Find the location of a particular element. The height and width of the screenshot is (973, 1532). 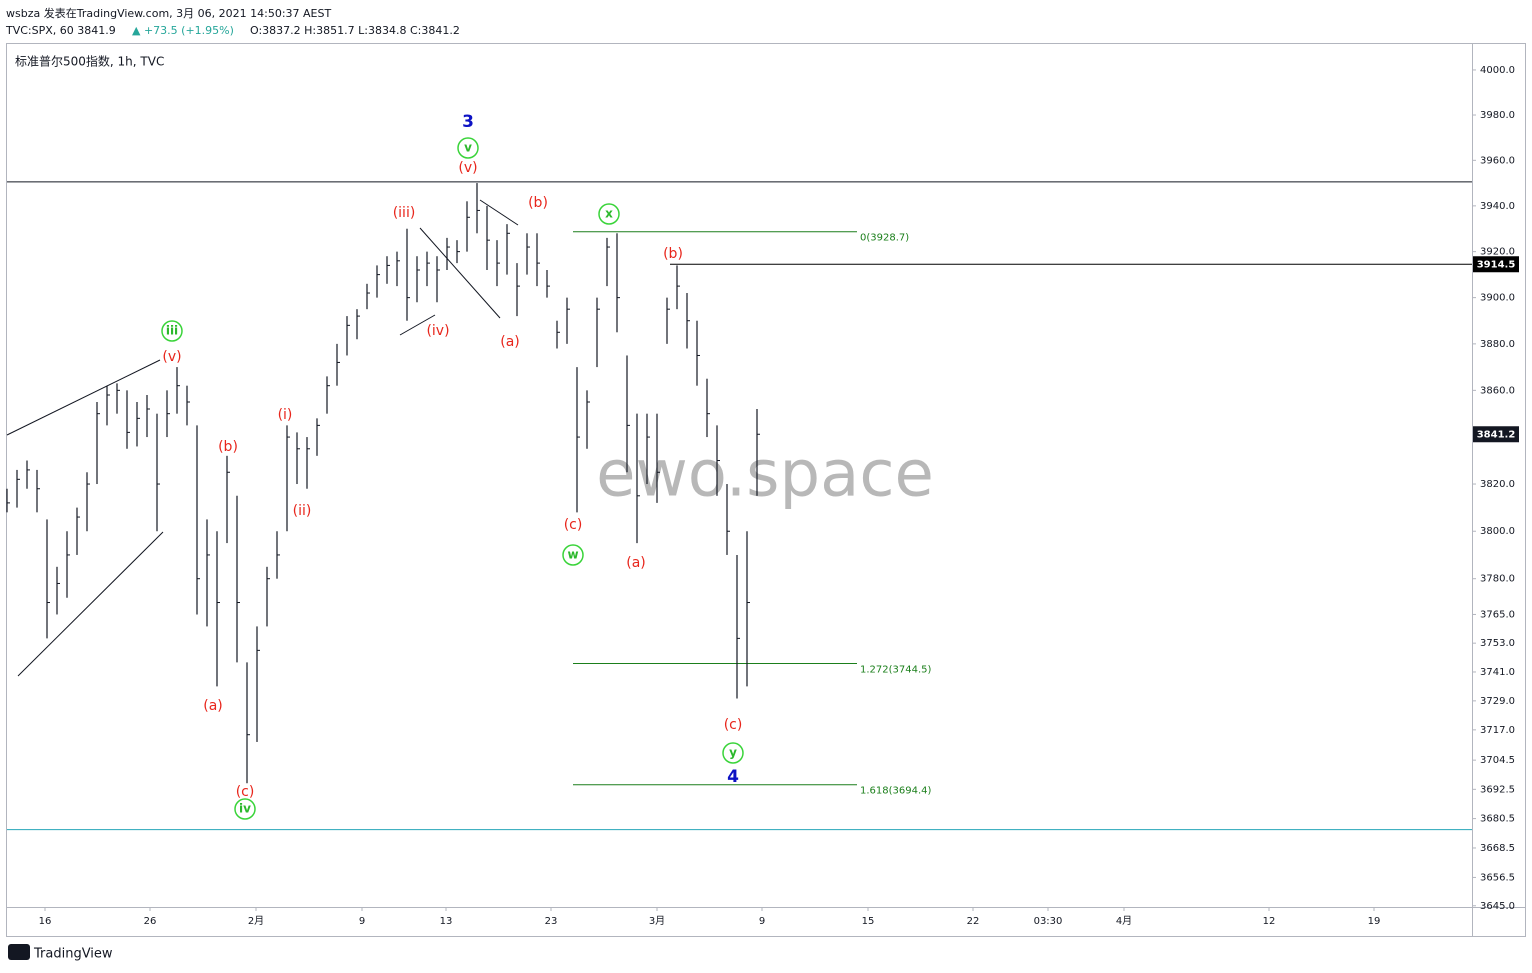

wave-degree-label: 3 is located at coordinates (468, 122).